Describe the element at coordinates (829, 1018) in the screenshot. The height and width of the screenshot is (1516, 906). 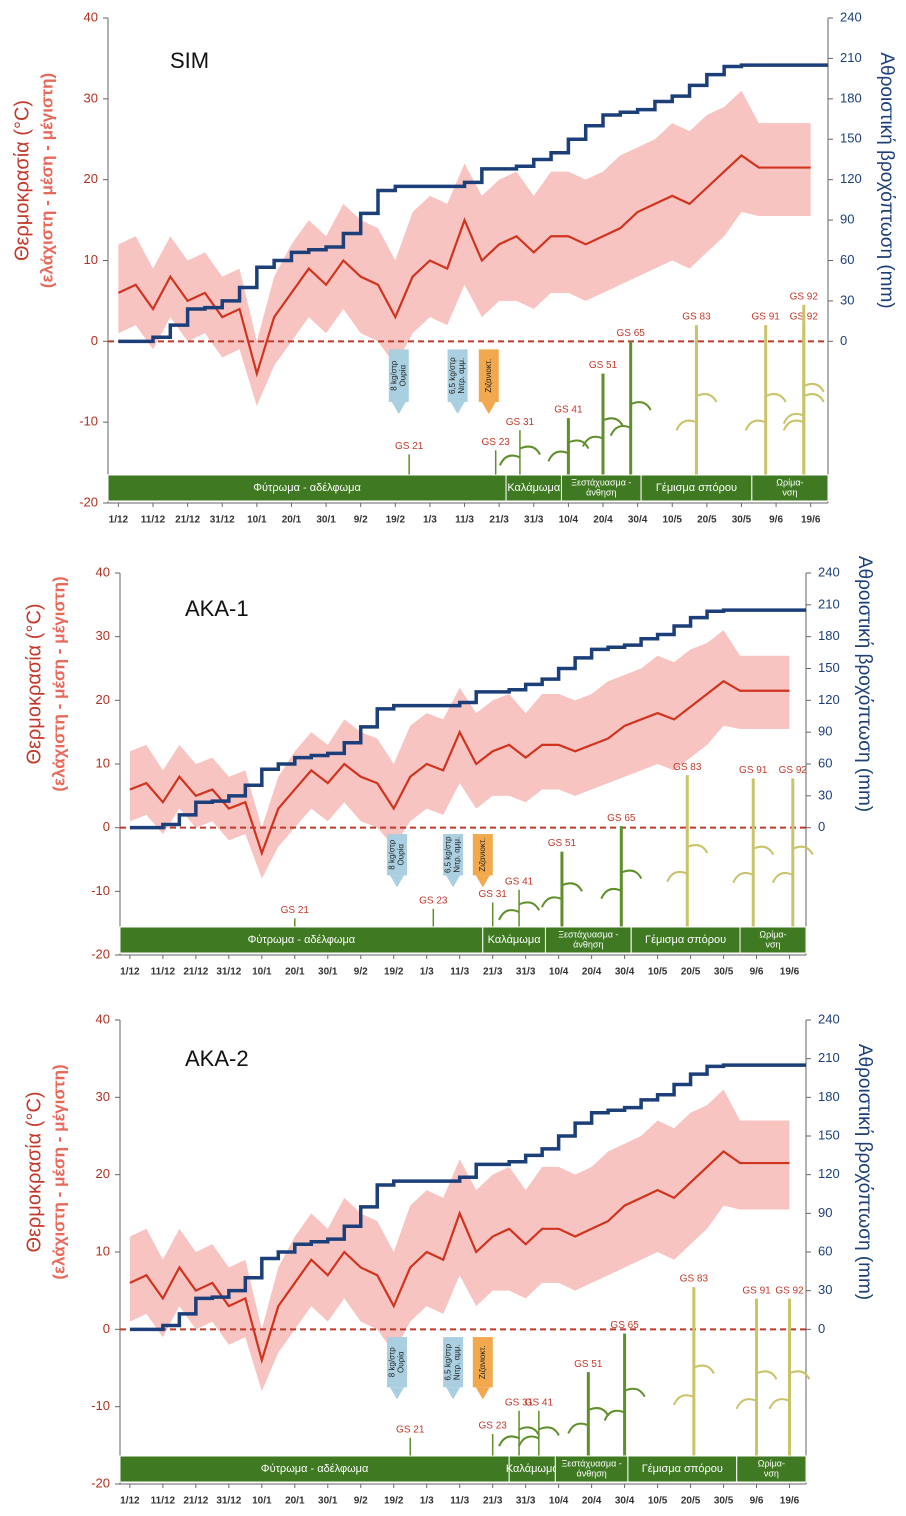
I see `y2-tick-label: 240` at that location.